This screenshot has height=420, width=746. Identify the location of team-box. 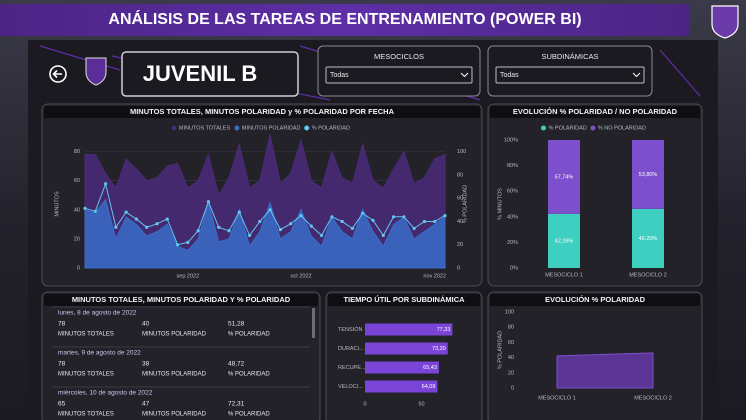
(210, 74).